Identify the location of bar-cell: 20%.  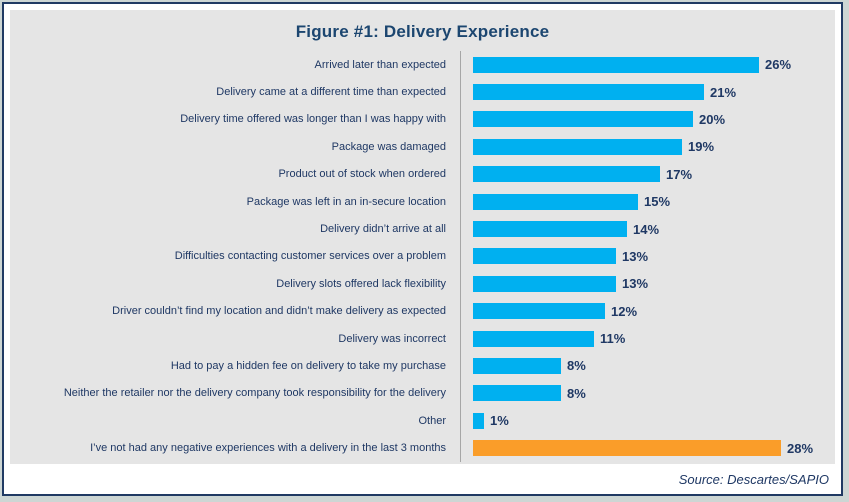
(647, 119).